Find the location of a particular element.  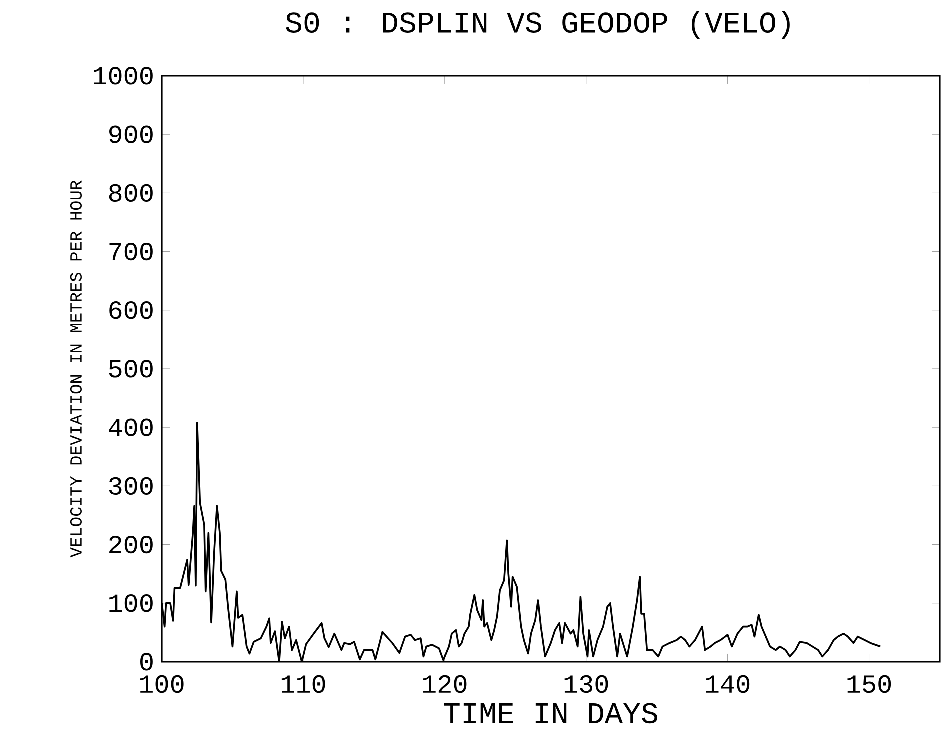

y-tick-label: 400 is located at coordinates (131, 427).